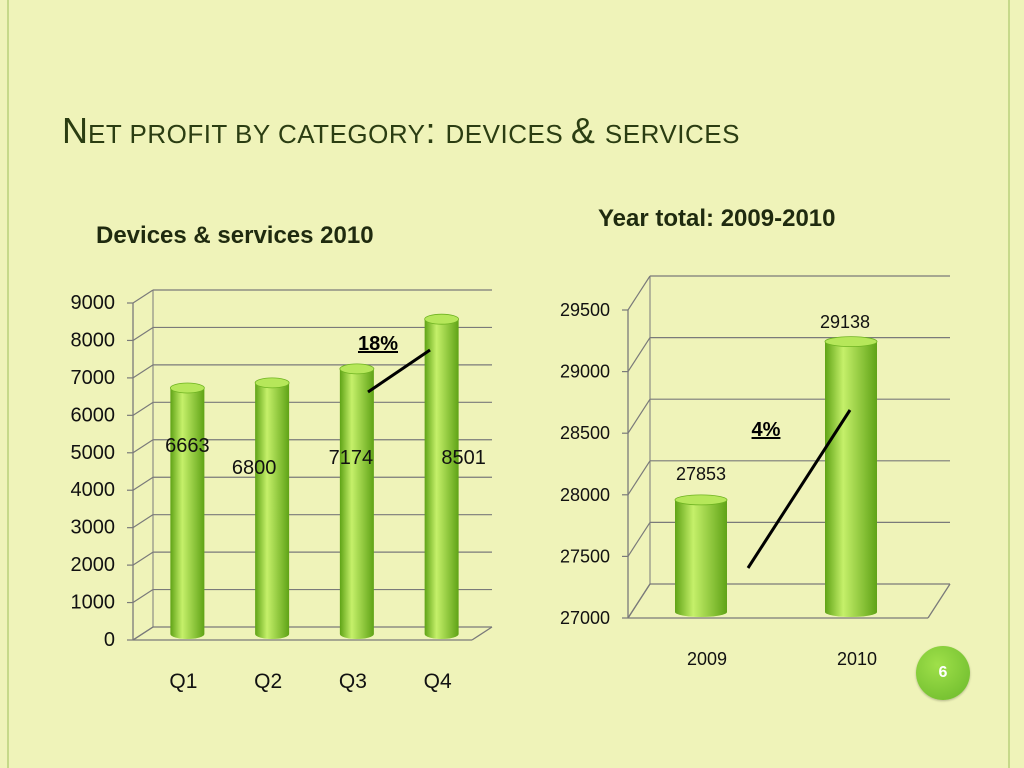  I want to click on y-tick-label: 29500, so click(585, 310).